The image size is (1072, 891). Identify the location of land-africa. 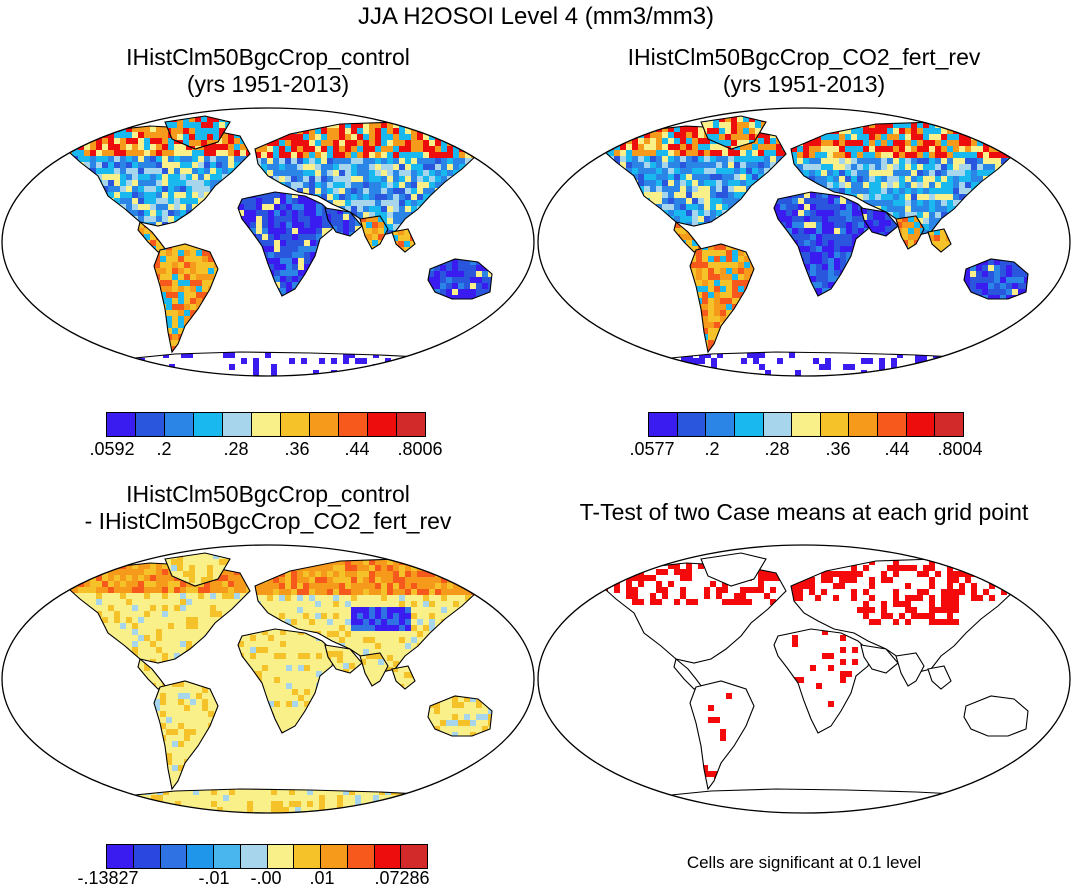
(822, 681).